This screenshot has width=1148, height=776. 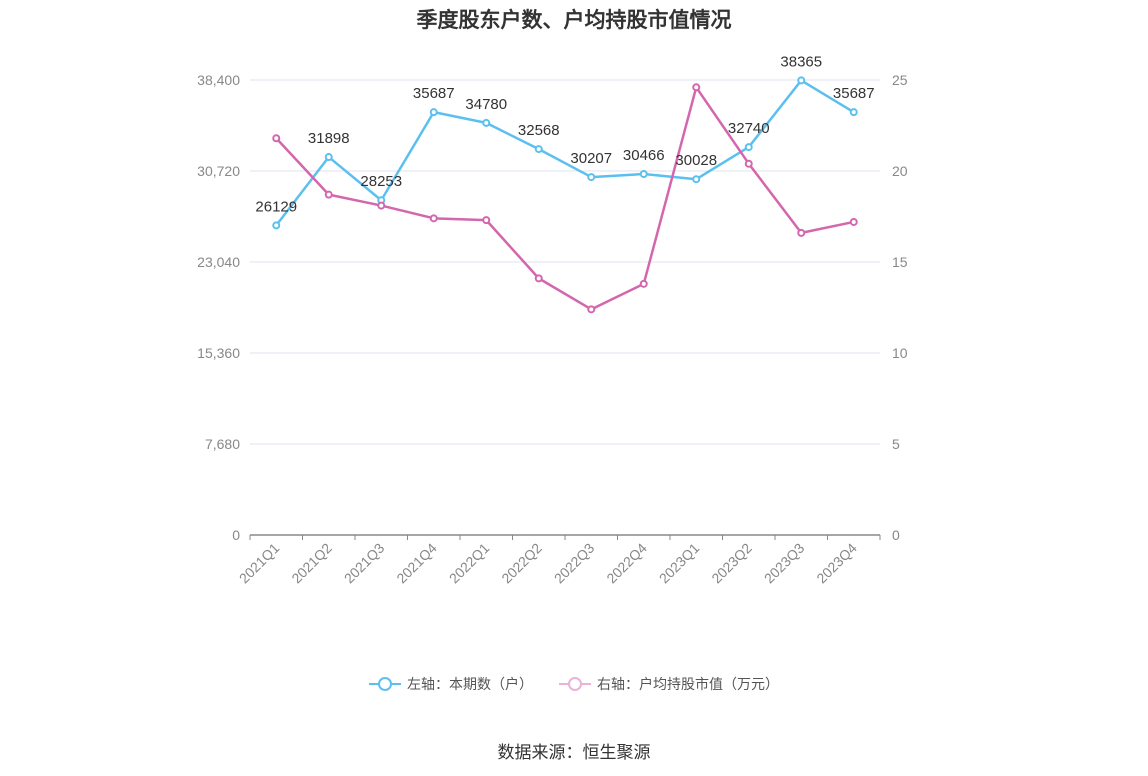 I want to click on legend-item-right-series: 右轴：户均持股市值（万元）, so click(x=669, y=684).